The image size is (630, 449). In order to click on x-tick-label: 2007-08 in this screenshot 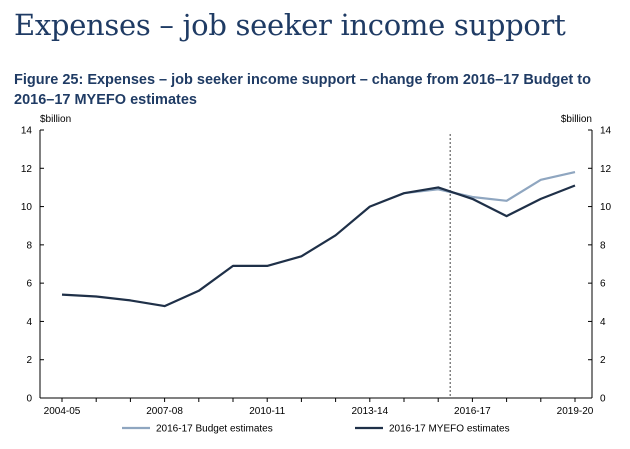, I will do `click(164, 411)`.